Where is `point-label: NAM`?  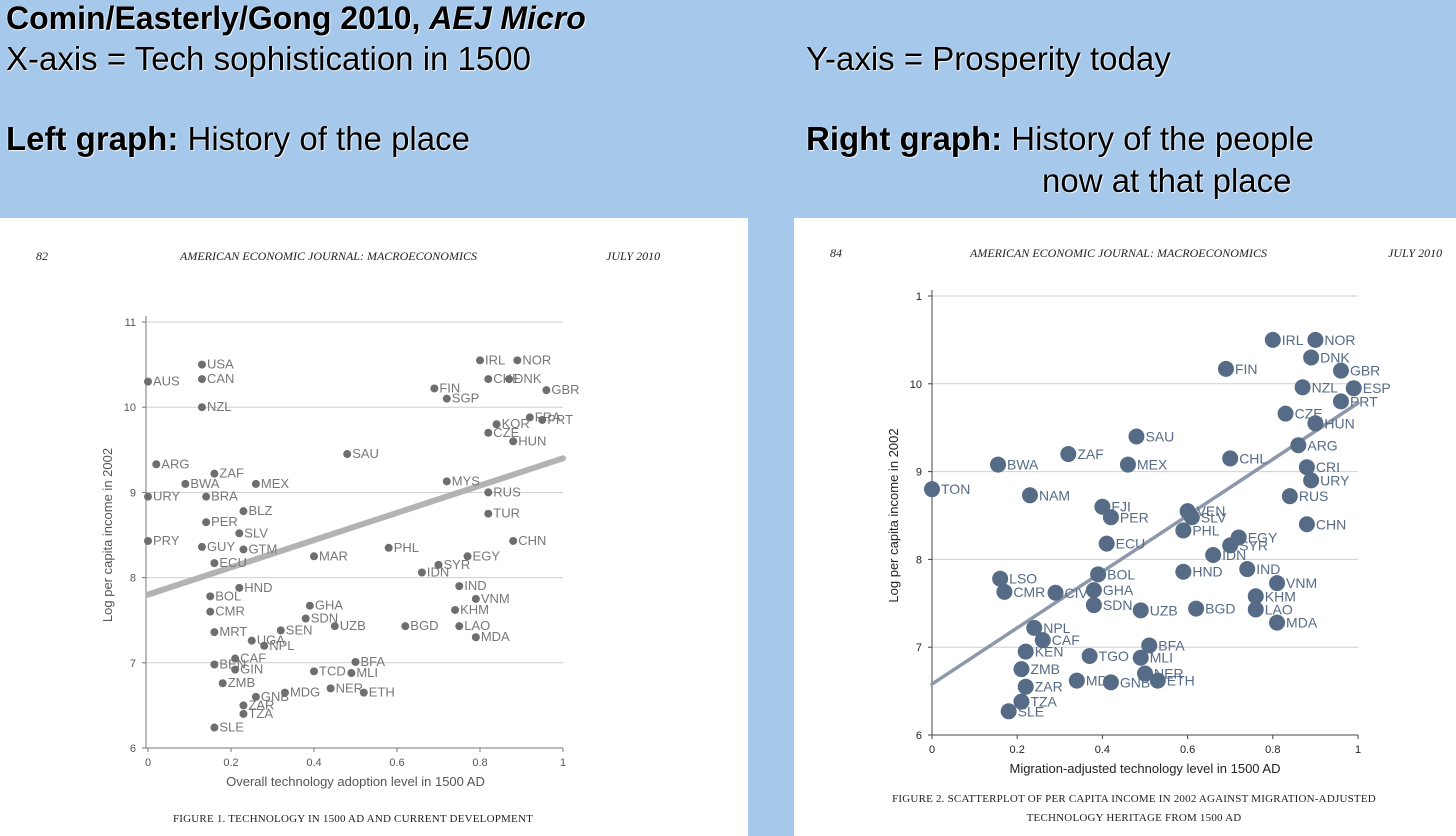 point-label: NAM is located at coordinates (1054, 495).